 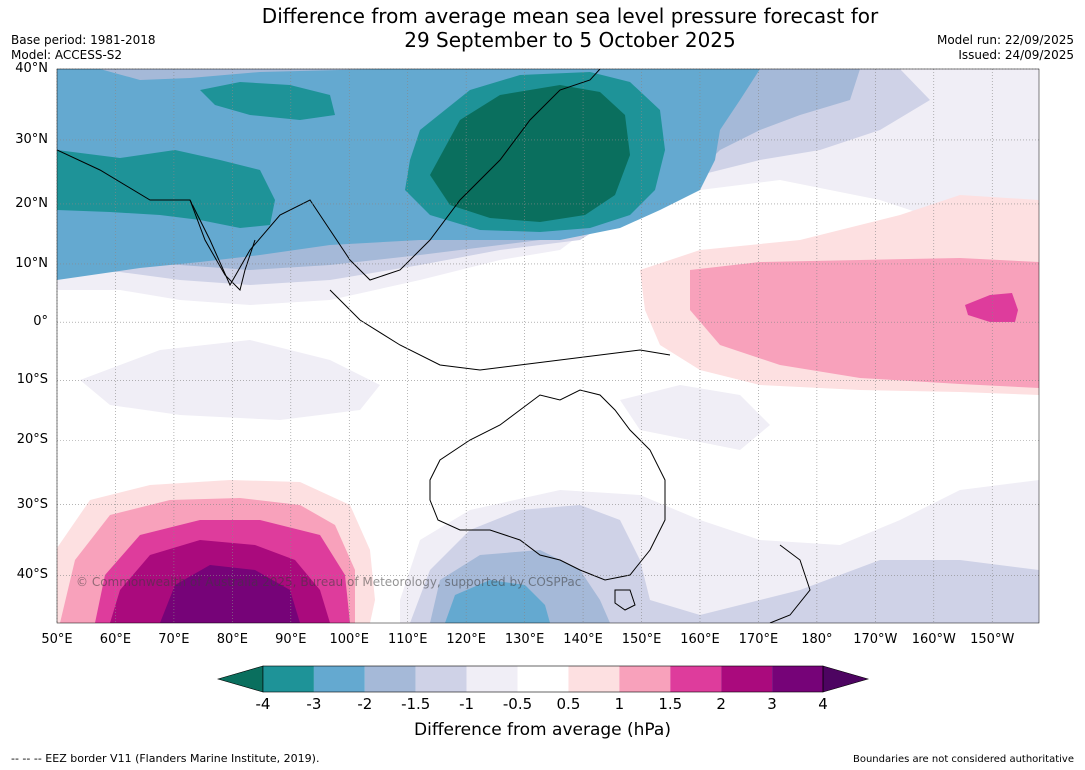 I want to click on asia-coast, so click(x=329, y=178).